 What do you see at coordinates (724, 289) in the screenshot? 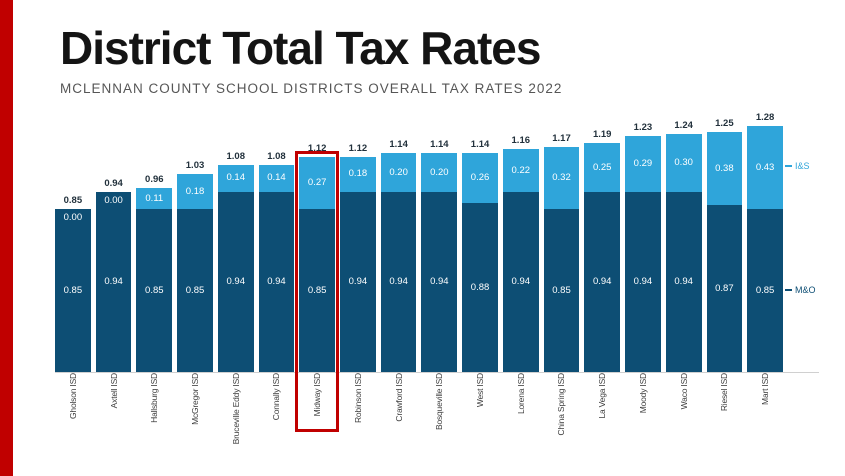
I see `bar-segment-mo: 0.87` at bounding box center [724, 289].